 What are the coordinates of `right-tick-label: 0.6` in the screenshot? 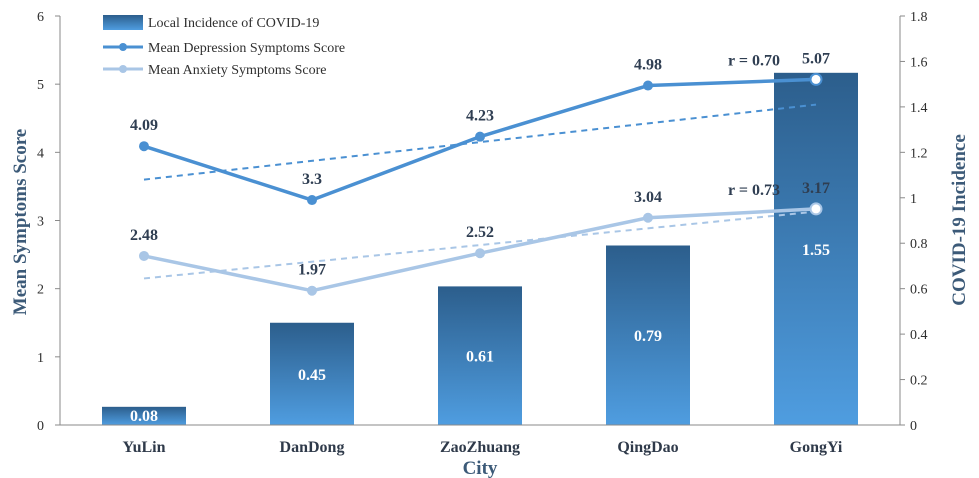 It's located at (919, 290).